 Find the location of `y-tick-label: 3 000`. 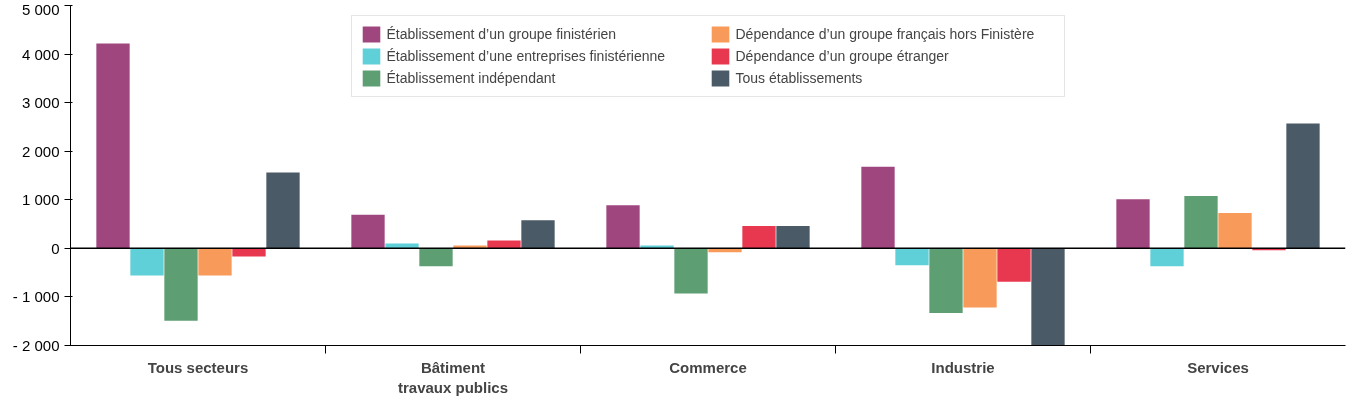

y-tick-label: 3 000 is located at coordinates (40, 103).